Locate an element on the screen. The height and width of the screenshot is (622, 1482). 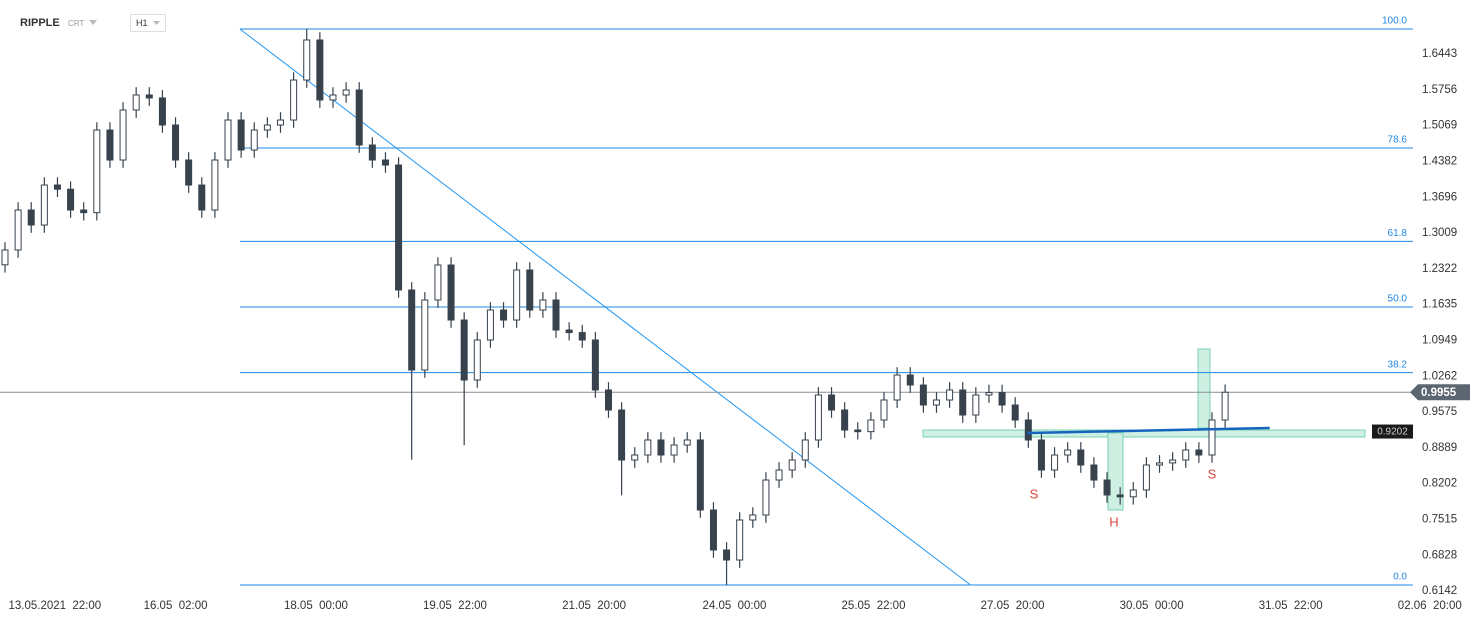
x-tick-label: 24.05 00:00 is located at coordinates (734, 606).